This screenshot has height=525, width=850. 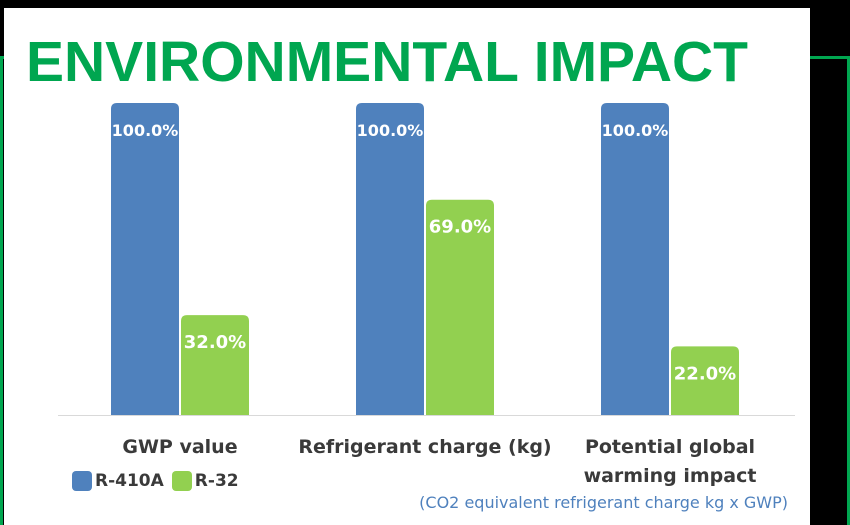 I want to click on legend-label-r32: R-32, so click(x=216, y=481).